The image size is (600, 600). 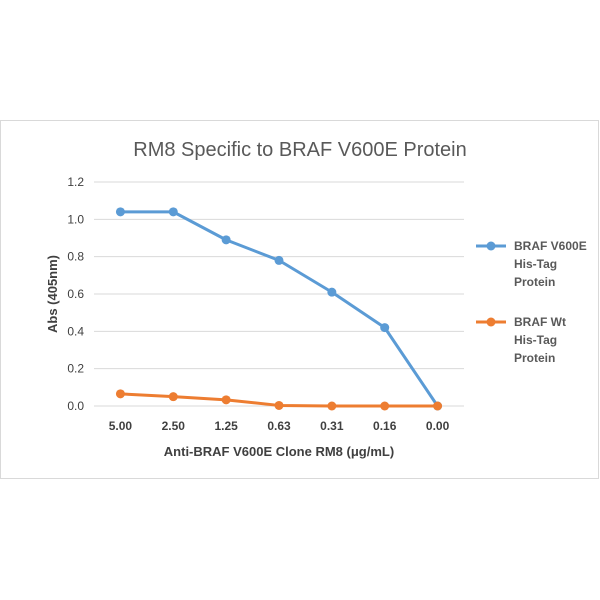 What do you see at coordinates (75, 182) in the screenshot?
I see `y-tick-label-6: 1.2` at bounding box center [75, 182].